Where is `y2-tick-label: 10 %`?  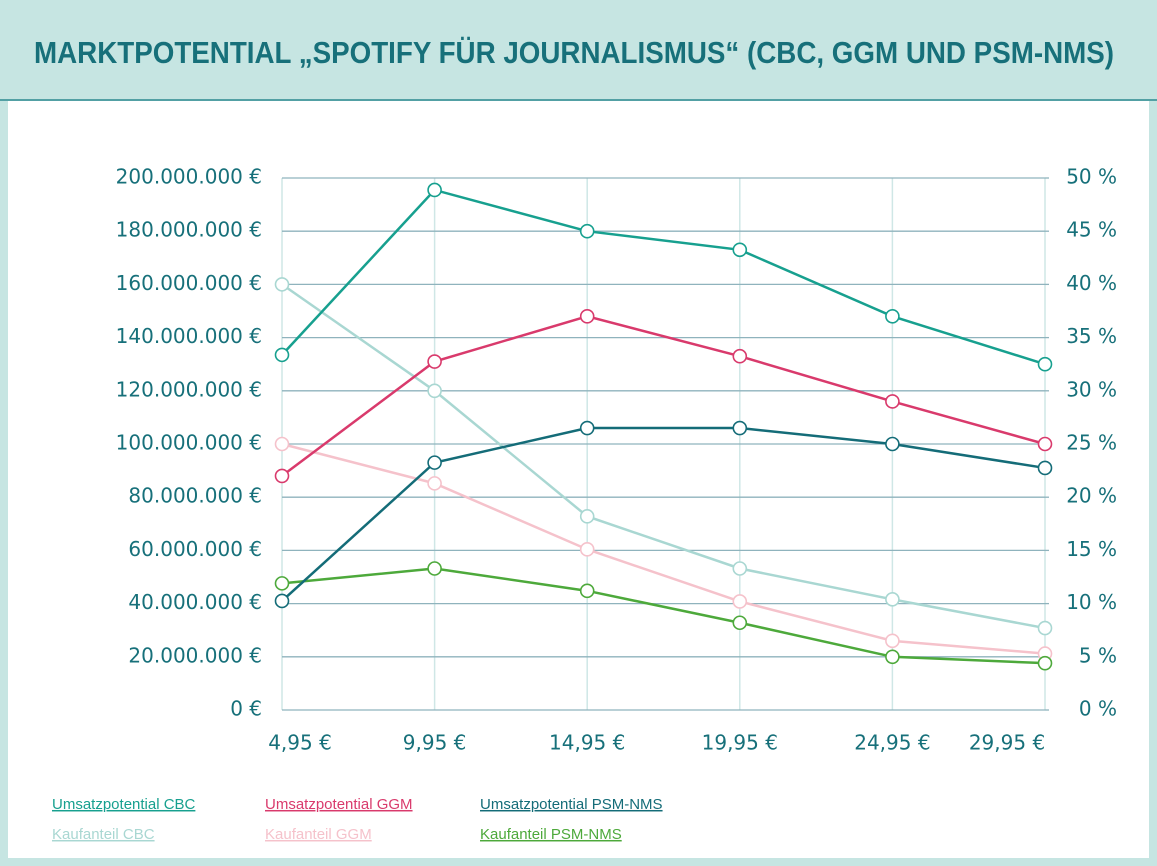
y2-tick-label: 10 % is located at coordinates (1091, 602).